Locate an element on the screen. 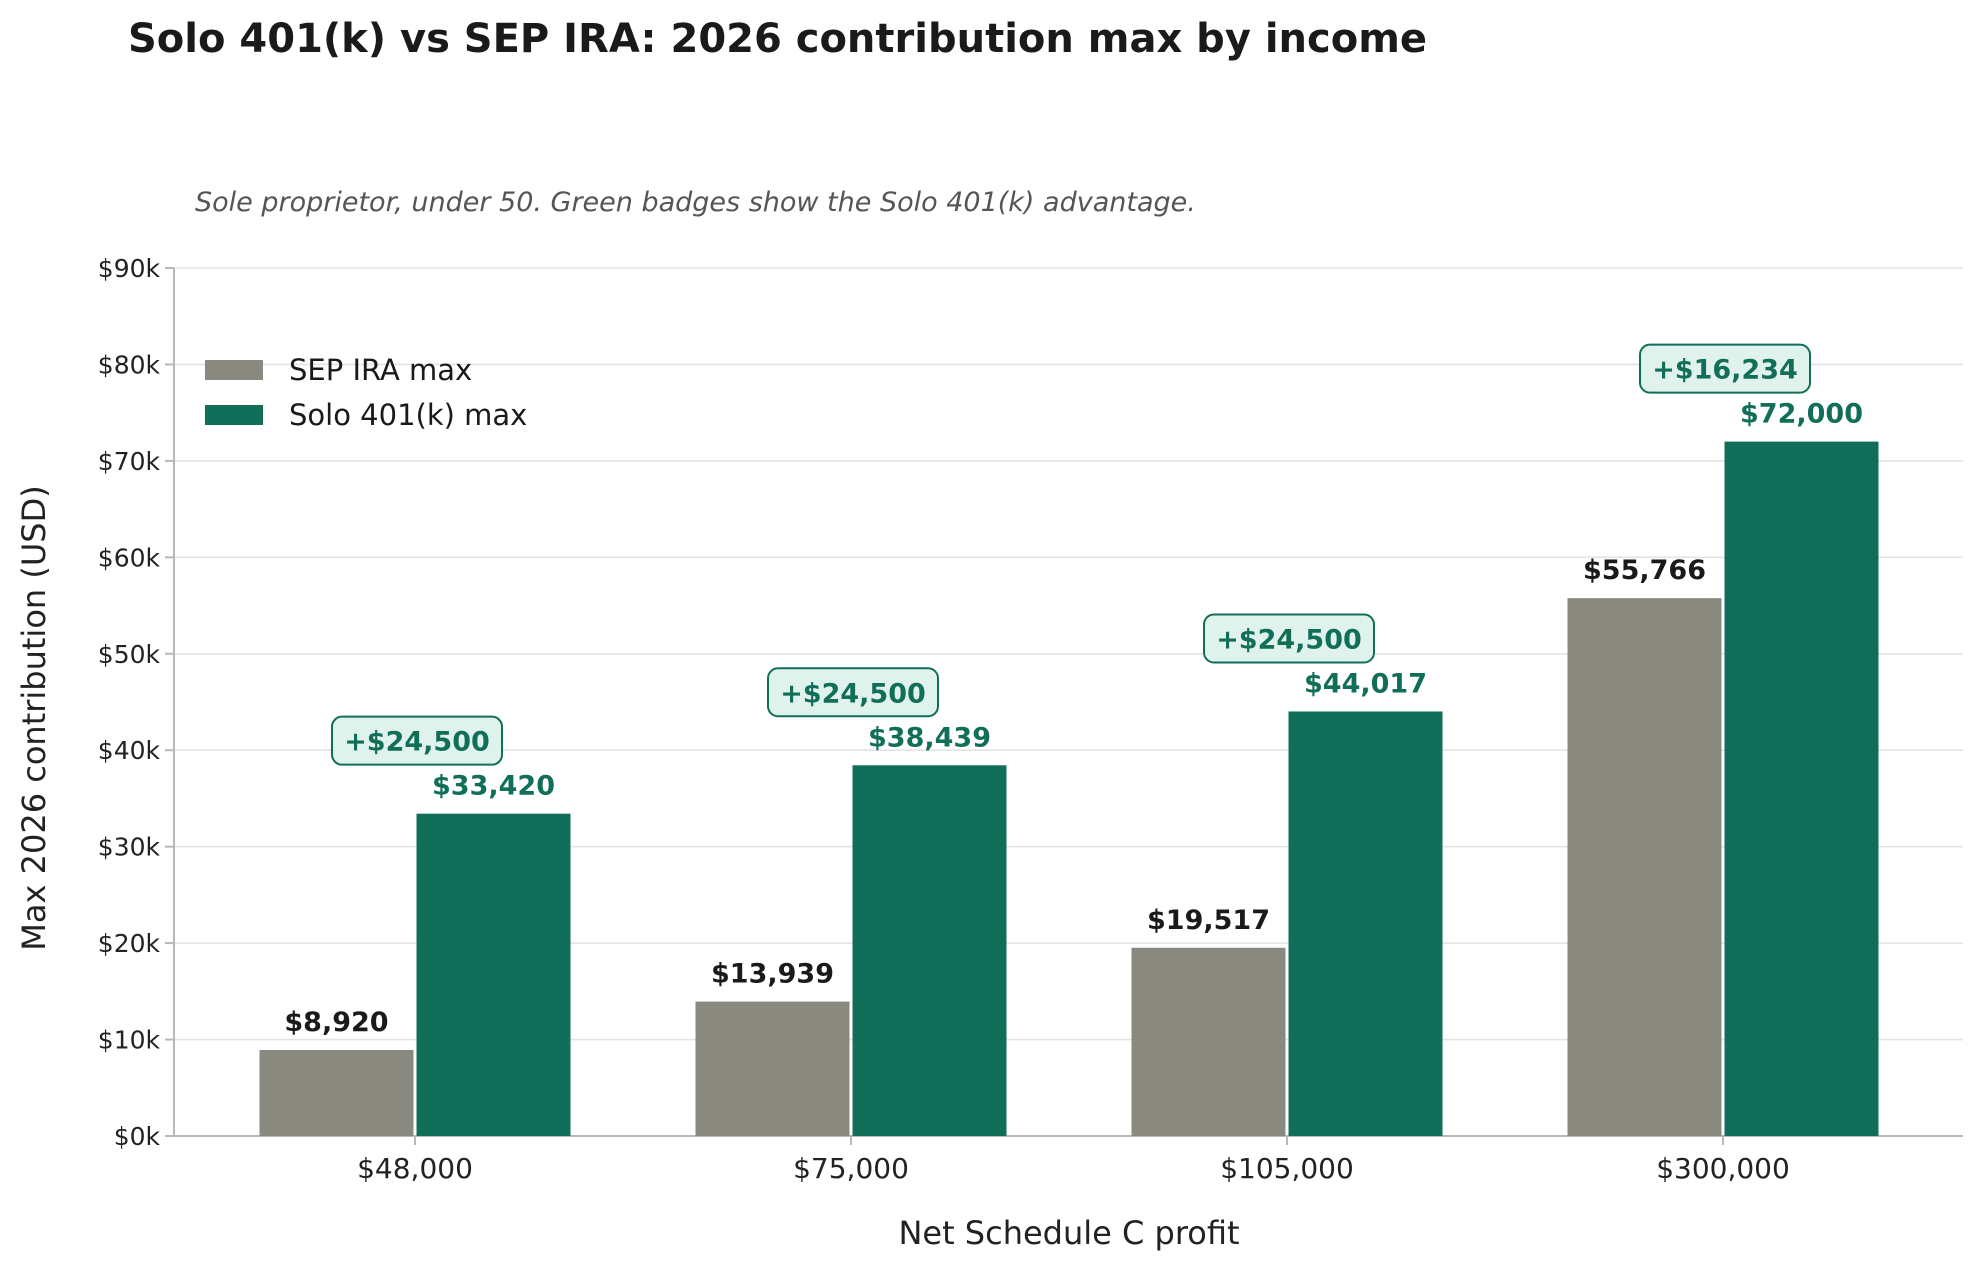 The height and width of the screenshot is (1267, 1974). value-label-solo-401k: $38,439 is located at coordinates (929, 737).